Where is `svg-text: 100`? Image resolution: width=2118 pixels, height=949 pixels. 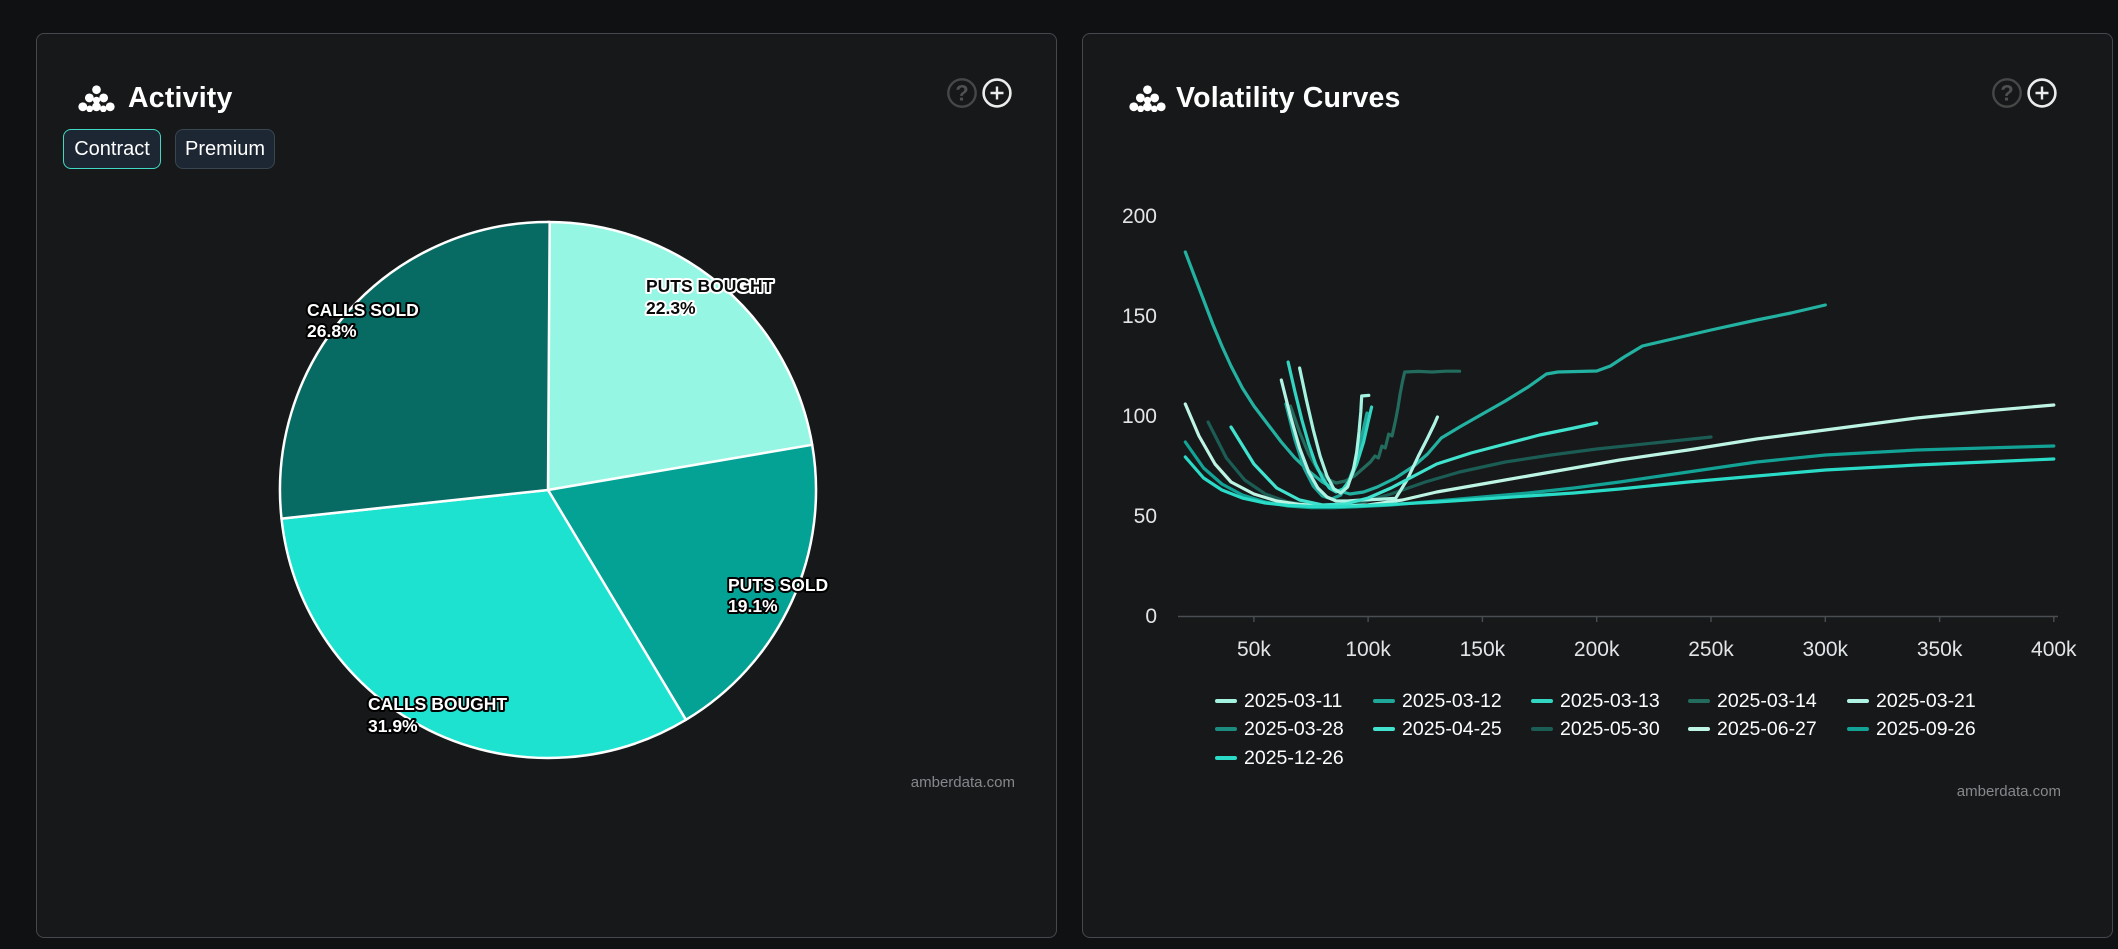
svg-text: 100 is located at coordinates (1139, 416).